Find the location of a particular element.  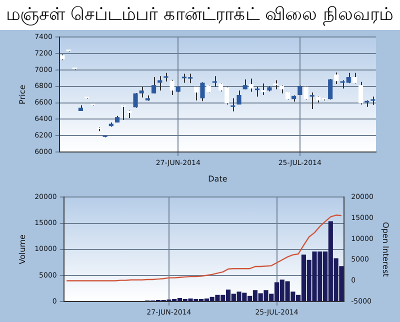

y-axis-title: Price is located at coordinates (22, 94).